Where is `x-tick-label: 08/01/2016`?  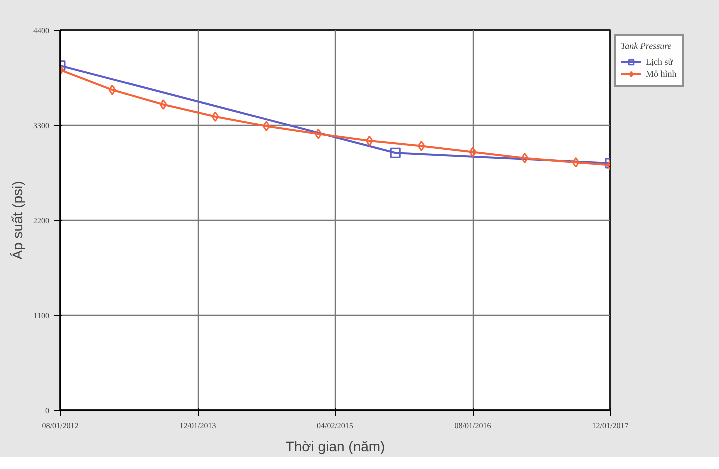
x-tick-label: 08/01/2016 is located at coordinates (473, 426).